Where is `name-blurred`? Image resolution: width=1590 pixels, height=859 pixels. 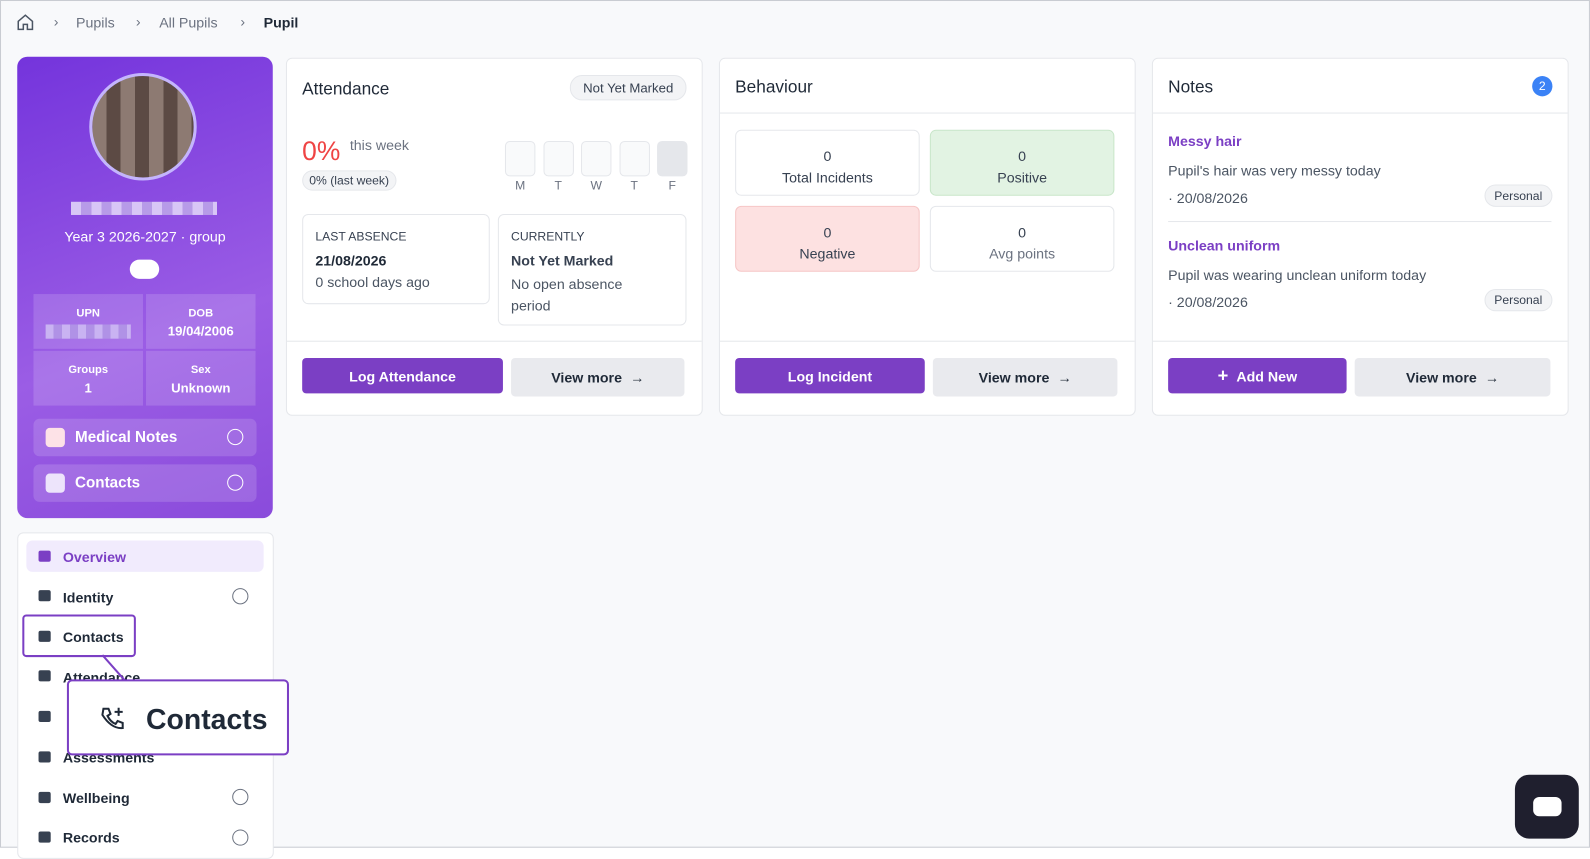
name-blurred is located at coordinates (143, 208).